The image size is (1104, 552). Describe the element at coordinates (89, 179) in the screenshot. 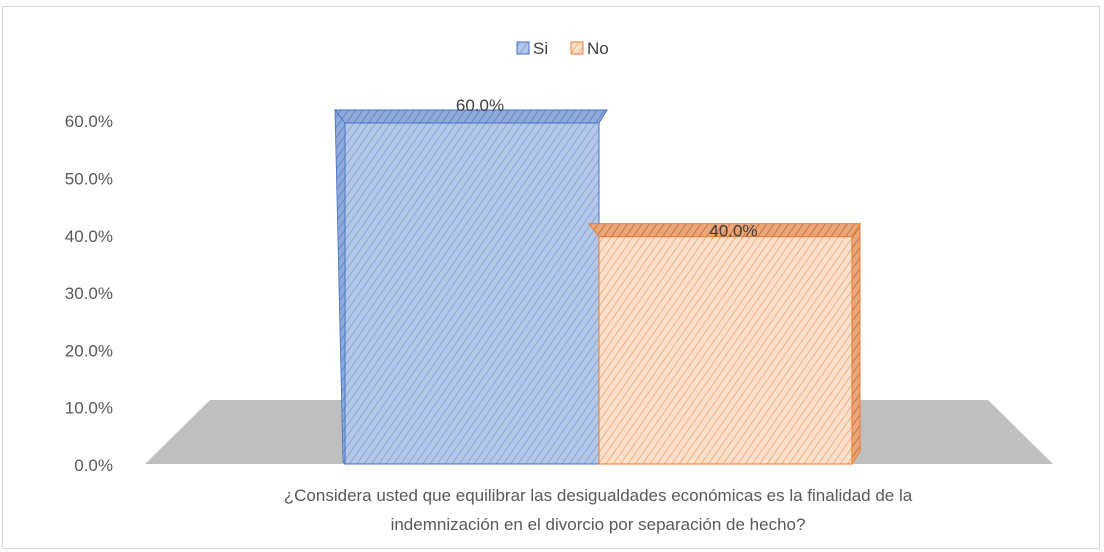

I see `y-tick-label: 50.0%` at that location.